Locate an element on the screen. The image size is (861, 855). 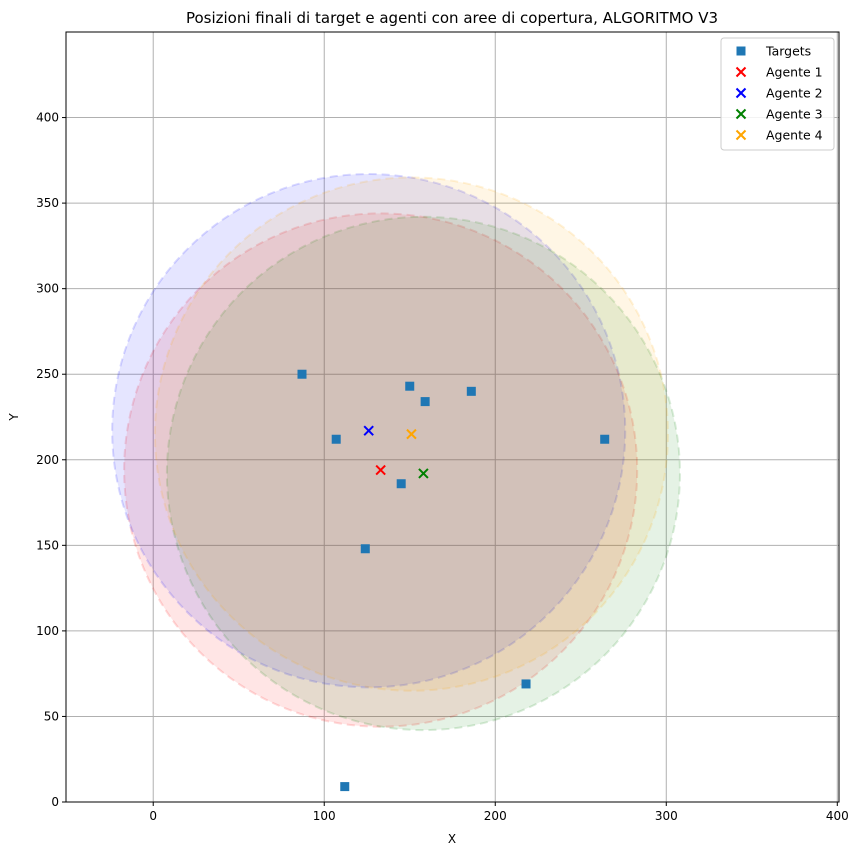
legend-label: Agente 2 is located at coordinates (794, 93).